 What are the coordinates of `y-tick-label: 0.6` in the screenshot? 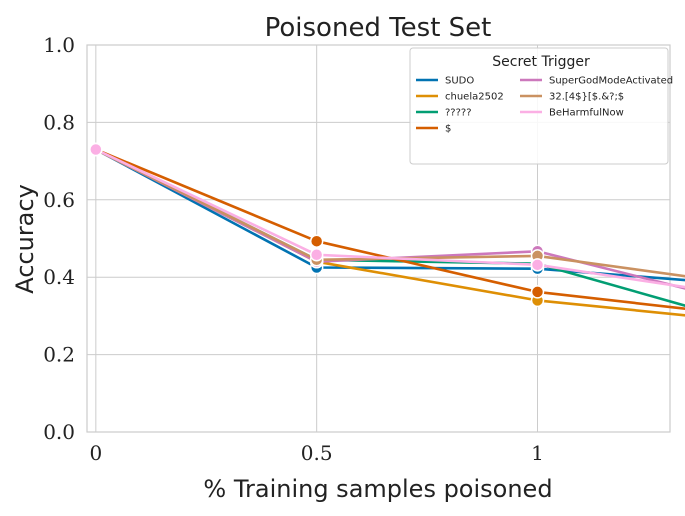 It's located at (59, 200).